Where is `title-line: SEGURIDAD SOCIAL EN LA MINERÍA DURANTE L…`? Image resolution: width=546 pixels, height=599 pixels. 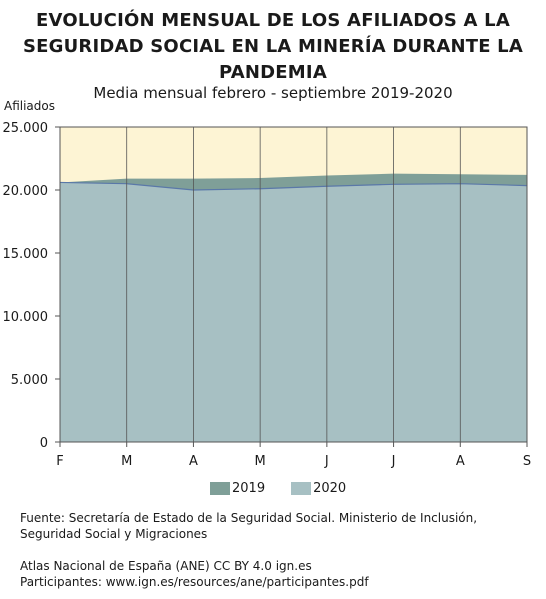
title-line: SEGURIDAD SOCIAL EN LA MINERÍA DURANTE L… is located at coordinates (272, 46).